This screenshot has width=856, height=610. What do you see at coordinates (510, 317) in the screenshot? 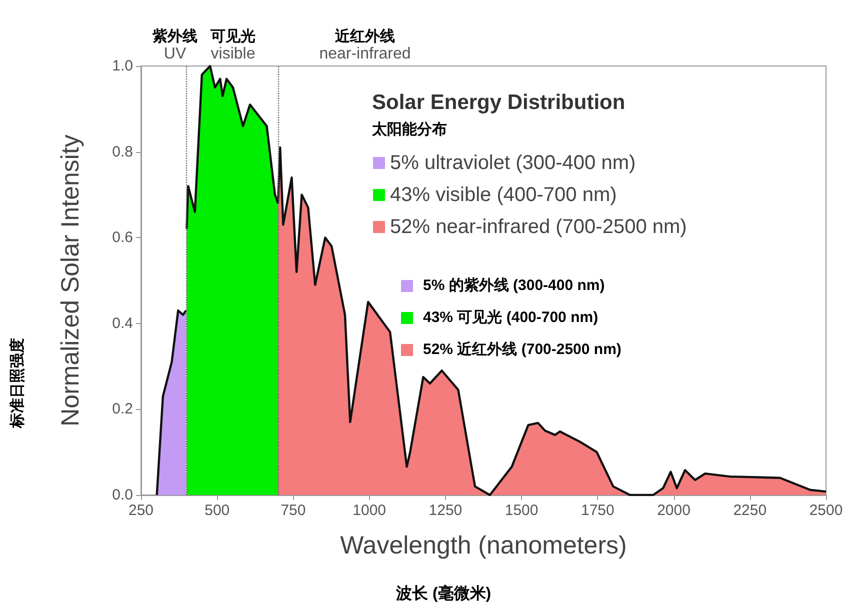
I see `annotation: 43% 可见光 (400-700 nm)` at bounding box center [510, 317].